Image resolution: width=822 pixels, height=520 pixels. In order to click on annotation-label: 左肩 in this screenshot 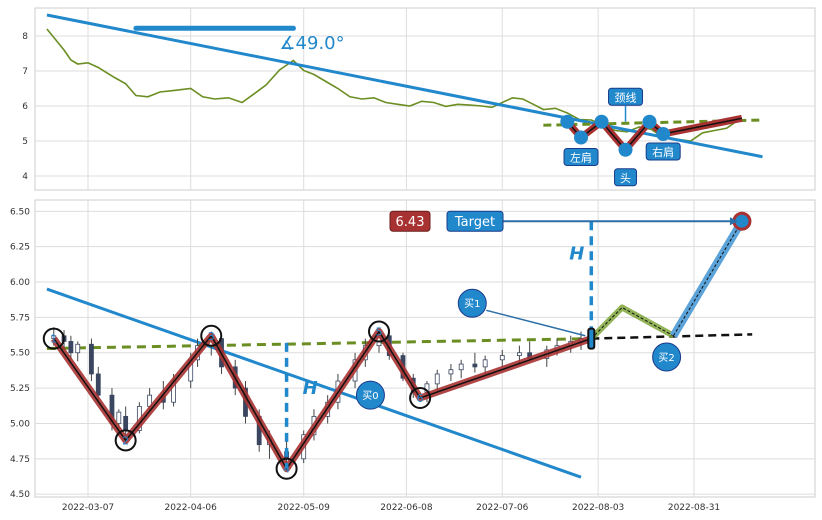, I will do `click(581, 158)`.